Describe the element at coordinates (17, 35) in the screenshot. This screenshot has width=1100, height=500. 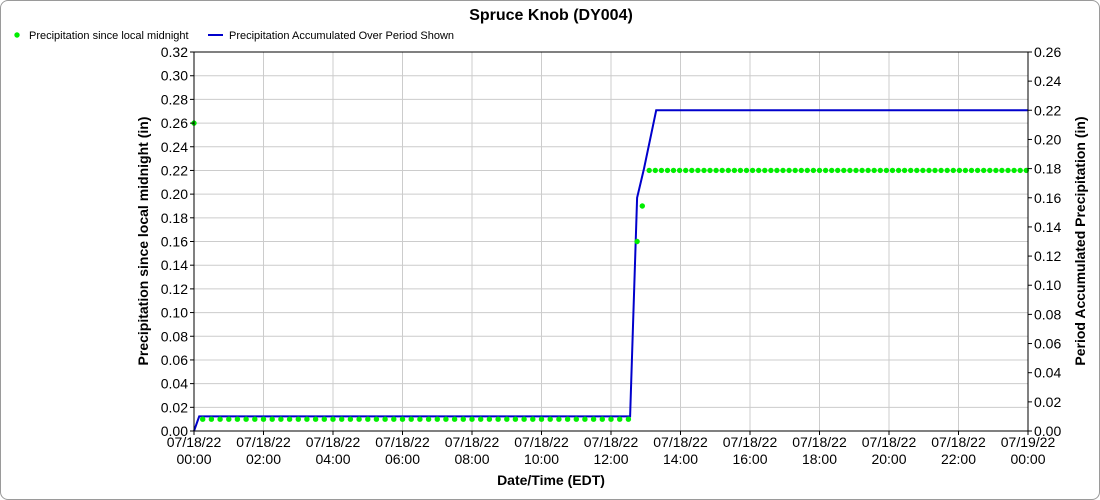
I see `legend-swatch-precip-since-midnight` at that location.